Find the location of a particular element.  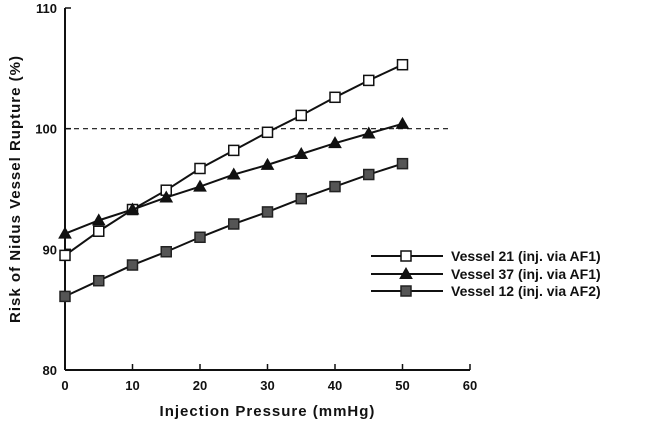

legend-label: Vessel 12 (inj. via AF2) is located at coordinates (526, 291).